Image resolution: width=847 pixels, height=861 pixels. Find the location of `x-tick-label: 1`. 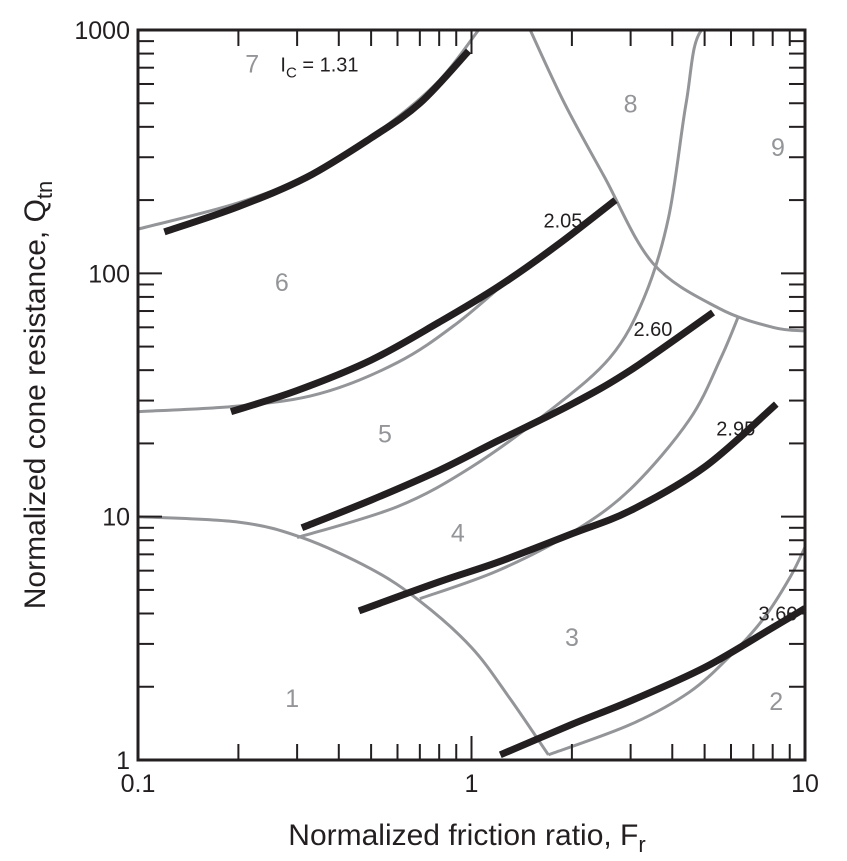

x-tick-label: 1 is located at coordinates (472, 784).